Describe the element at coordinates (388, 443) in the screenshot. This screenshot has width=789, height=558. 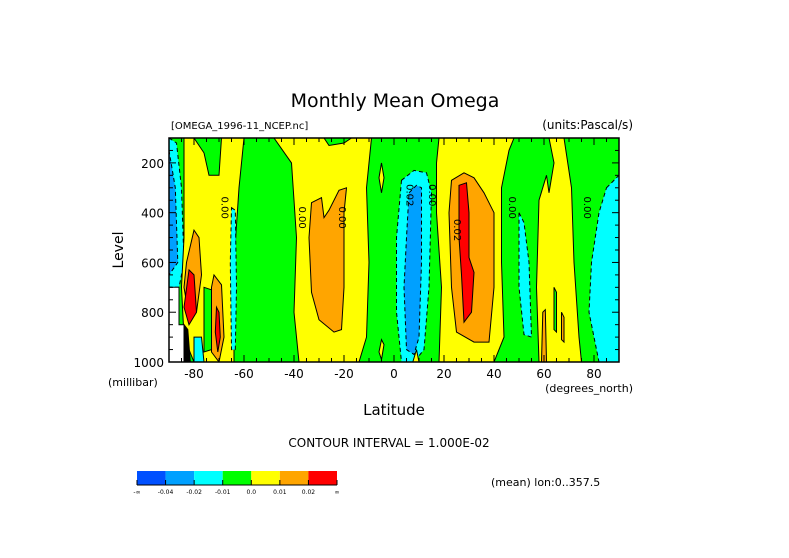
I see `contour-interval-text: CONTOUR INTERVAL = 1.000E-02` at that location.